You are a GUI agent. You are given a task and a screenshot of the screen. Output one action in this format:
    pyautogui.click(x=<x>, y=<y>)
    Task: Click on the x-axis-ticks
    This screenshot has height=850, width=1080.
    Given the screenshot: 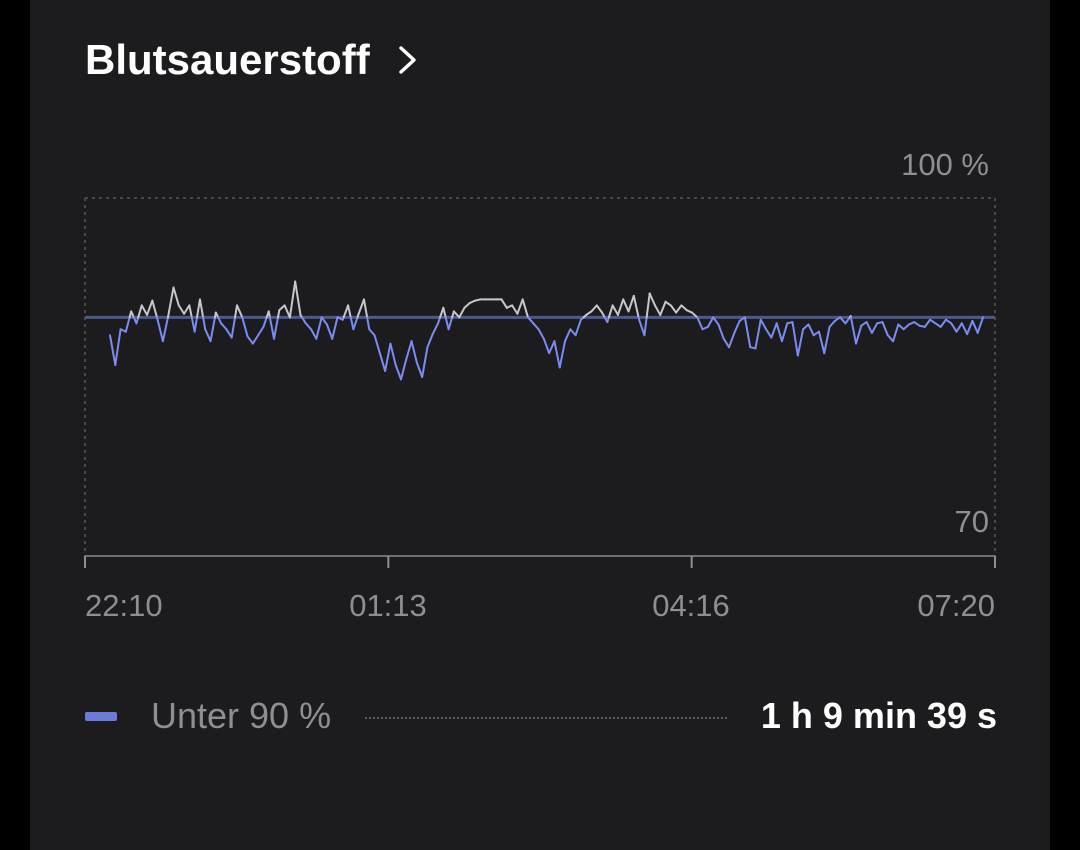 What is the action you would take?
    pyautogui.click(x=540, y=562)
    